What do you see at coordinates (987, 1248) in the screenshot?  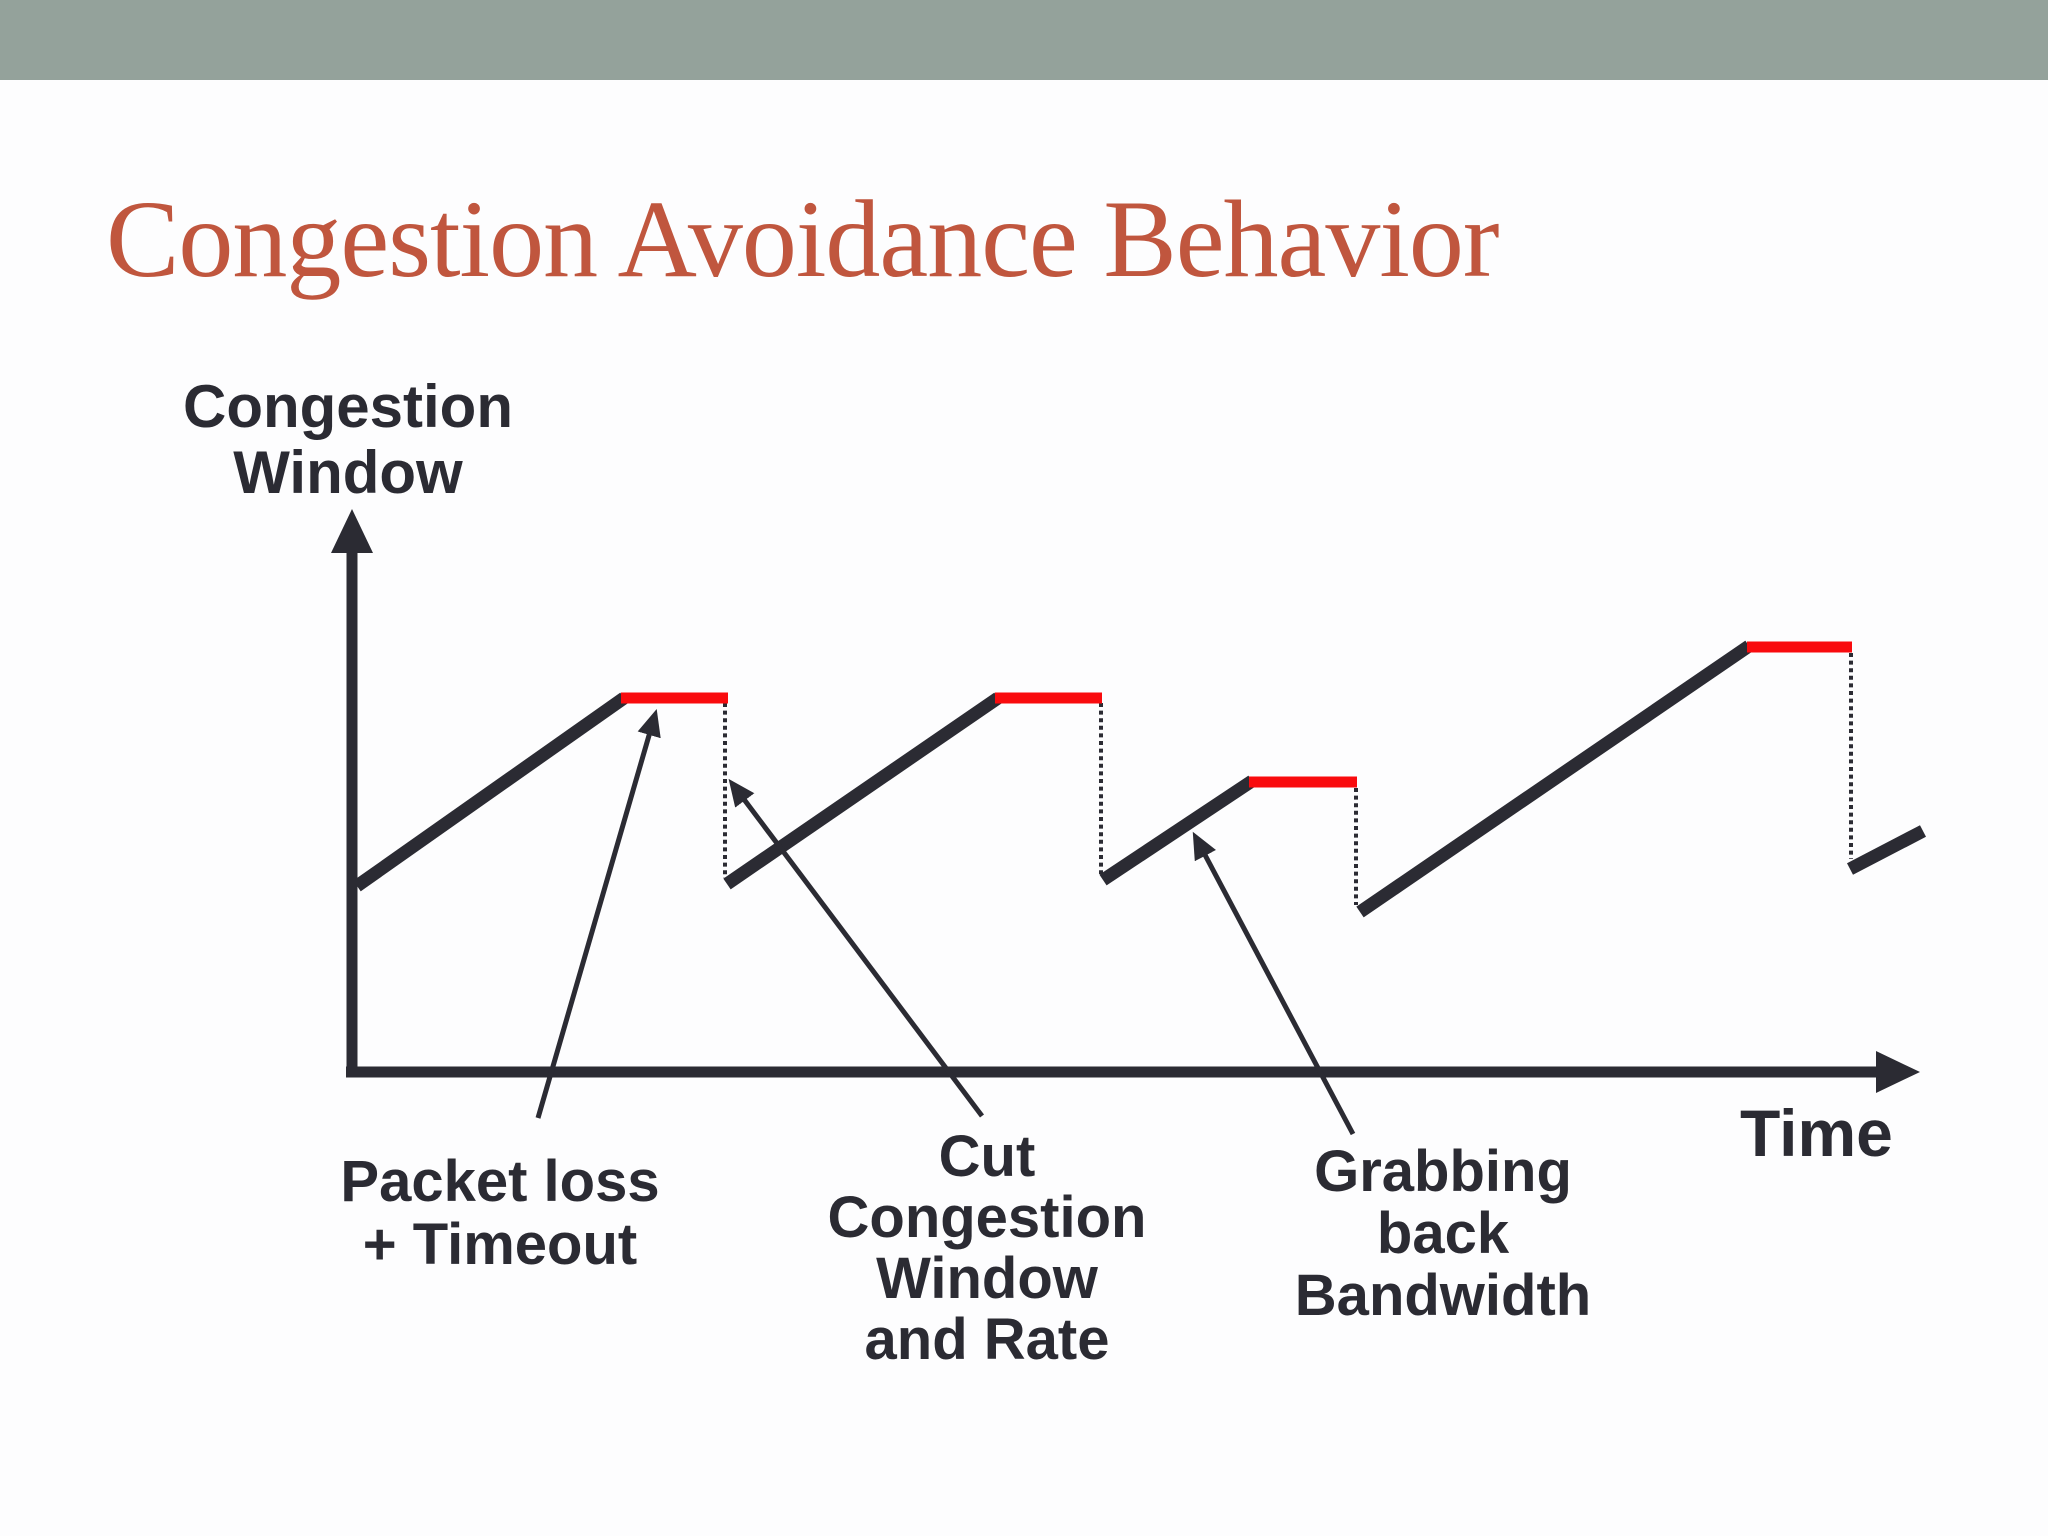 I see `annotation-cut-congestion-window: Cut Congestion Window and Rate` at bounding box center [987, 1248].